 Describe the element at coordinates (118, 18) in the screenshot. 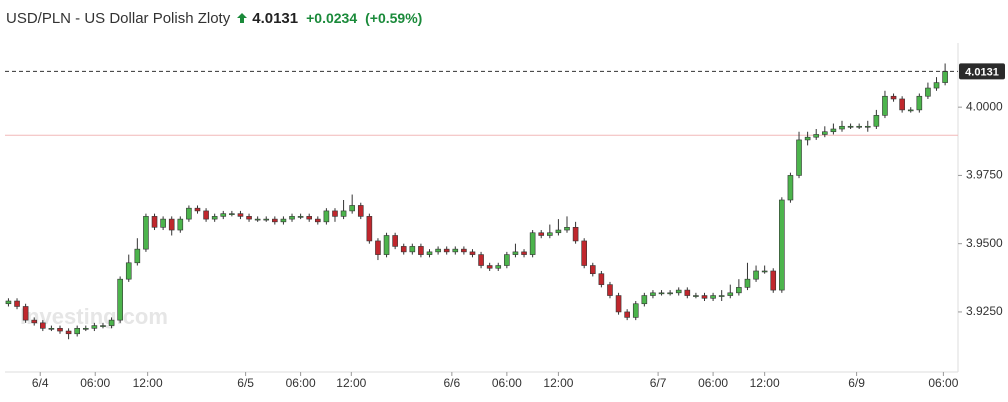

I see `chart-title: USD/PLN - US Dollar Polish Zloty` at that location.